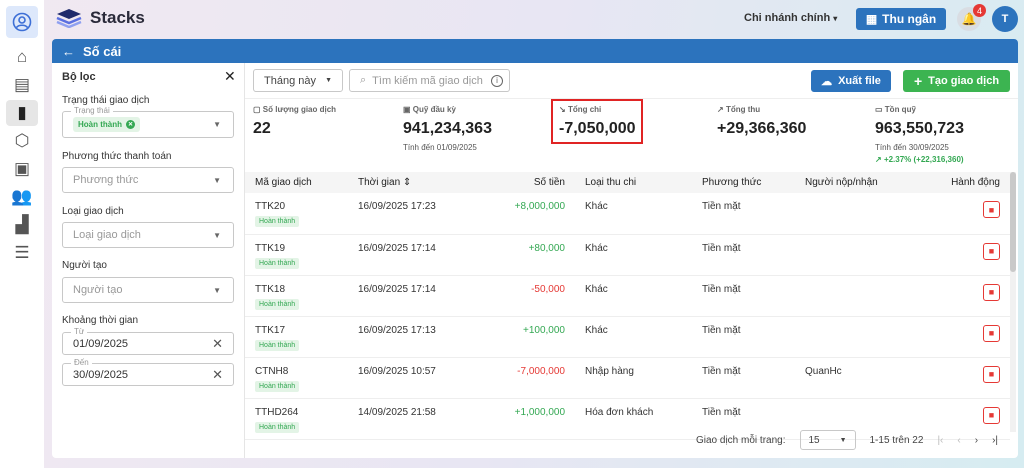  Describe the element at coordinates (148, 122) in the screenshot. I see `status-select: Trạng thái Hoàn thành ✕ ▼` at that location.